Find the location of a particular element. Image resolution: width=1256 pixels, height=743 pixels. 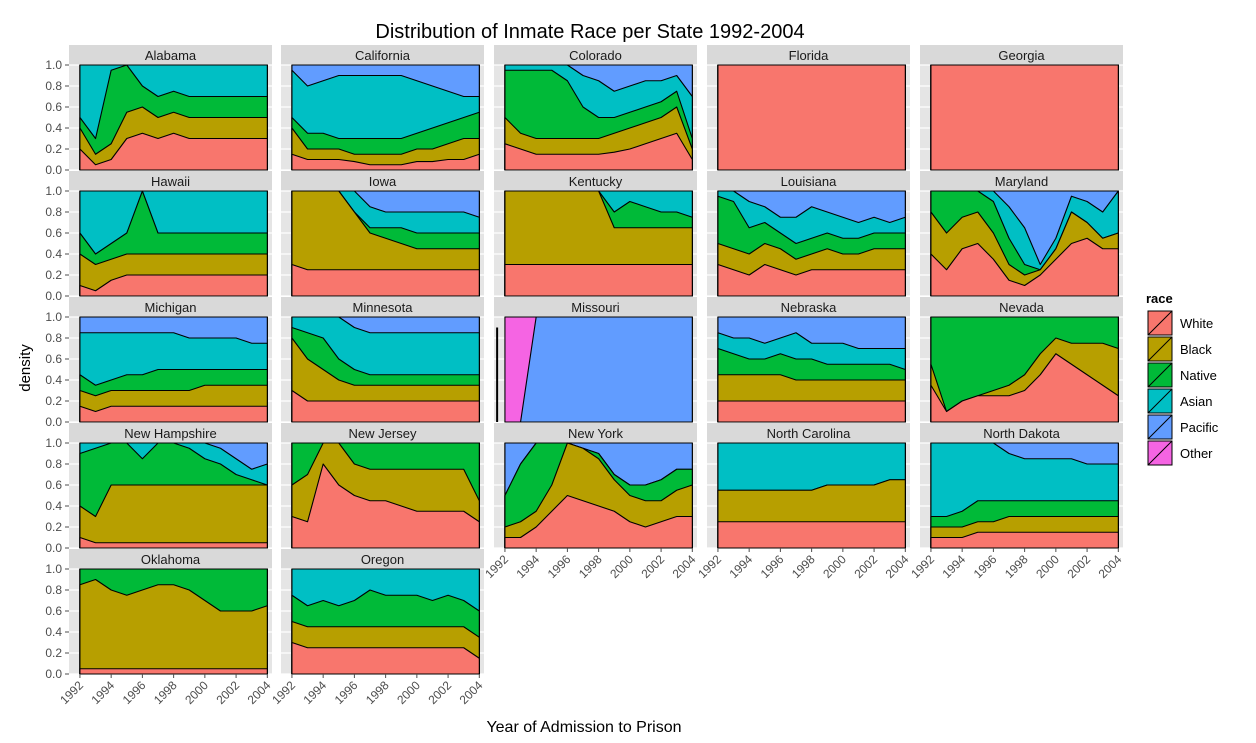

panel-north-dakota: North Dakota 1992 1994 1996 1998 2000 2002 2004 is located at coordinates (1016, 502).